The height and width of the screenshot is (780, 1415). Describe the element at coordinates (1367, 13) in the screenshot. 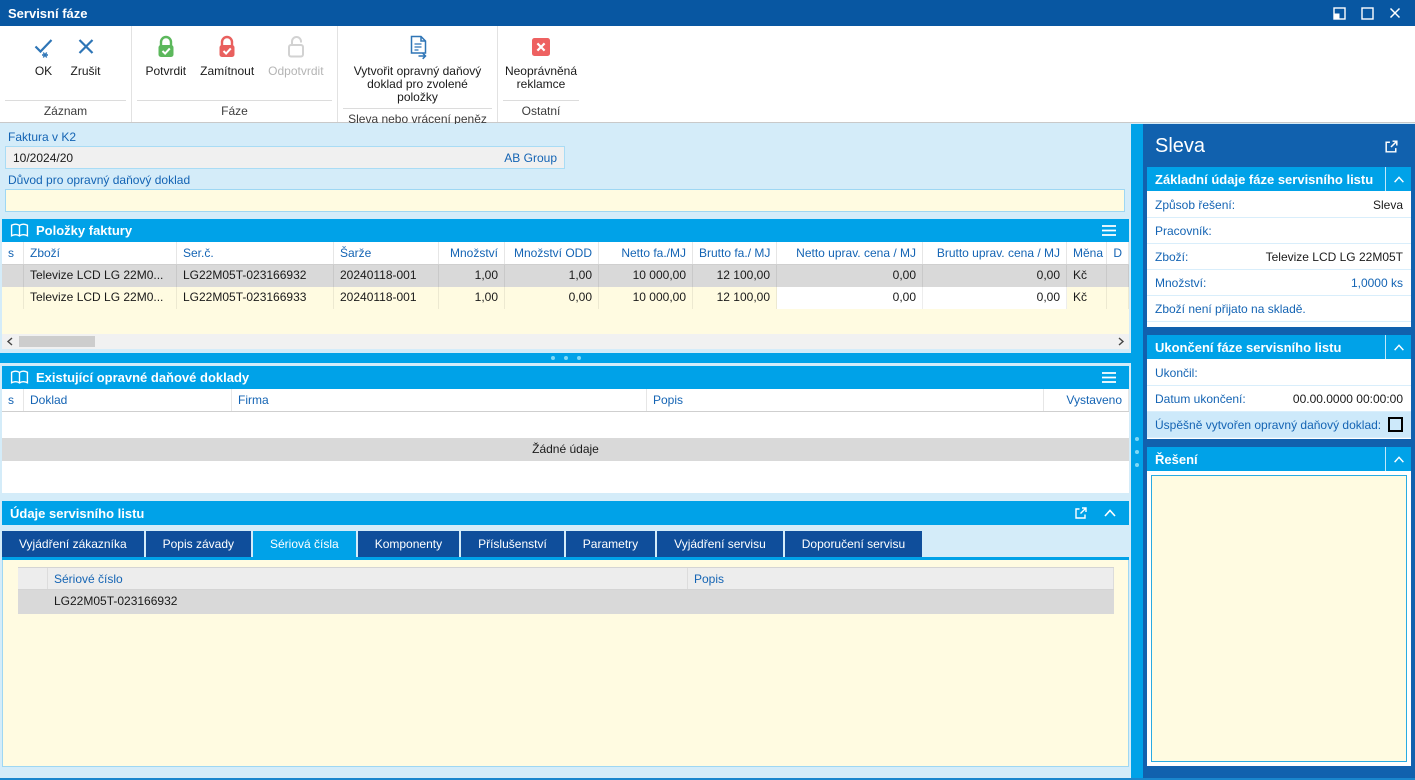

I see `maximize-button` at that location.